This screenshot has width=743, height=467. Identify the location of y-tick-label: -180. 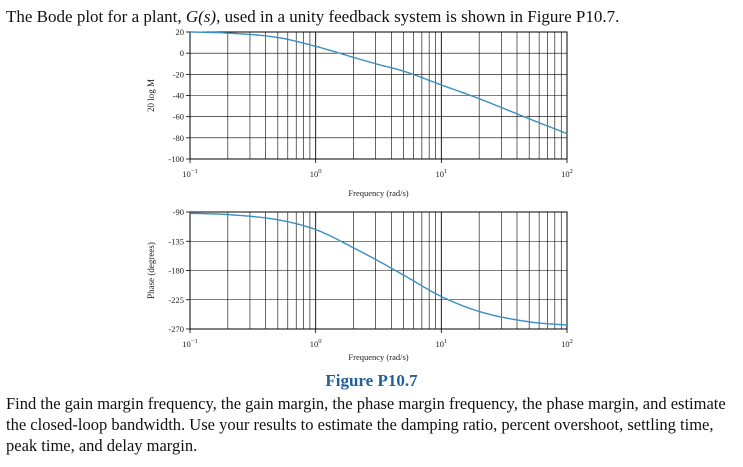
(176, 271).